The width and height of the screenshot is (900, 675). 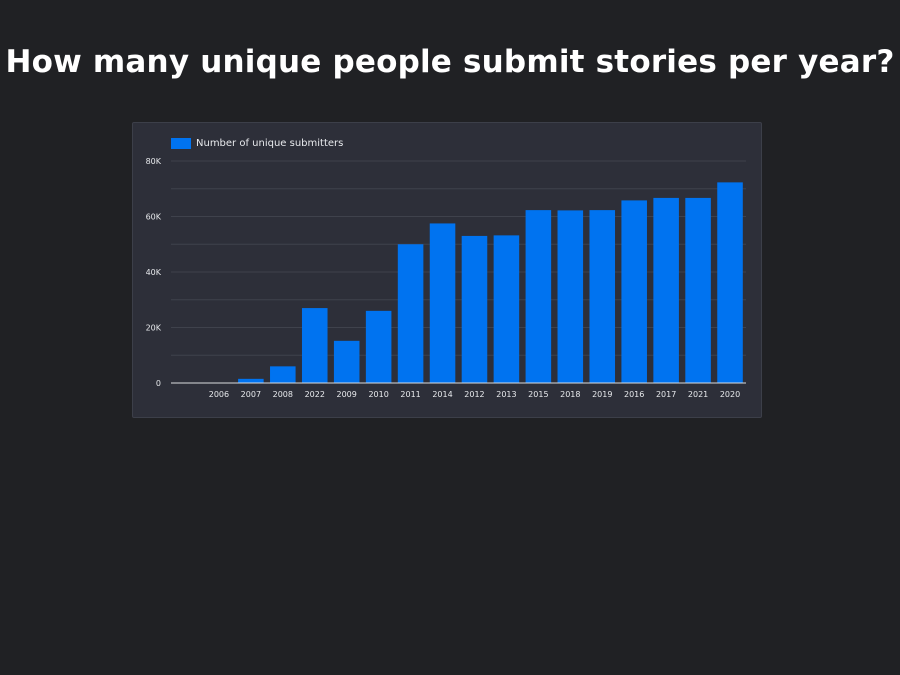 What do you see at coordinates (410, 394) in the screenshot?
I see `x-tick-label: 2011` at bounding box center [410, 394].